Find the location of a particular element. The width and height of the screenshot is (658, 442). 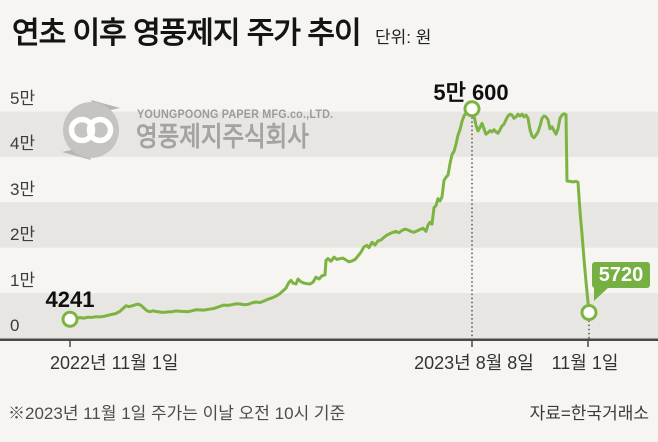

footnote: ※2023년 11월 1일 주가는 이날 오전 10시 기준 is located at coordinates (177, 413).